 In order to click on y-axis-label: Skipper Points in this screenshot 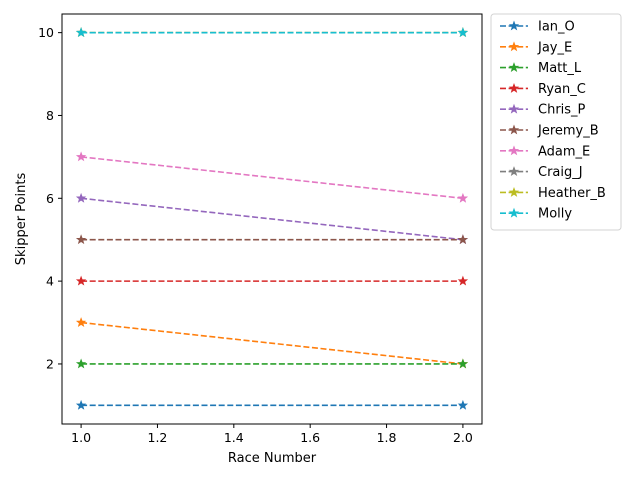, I will do `click(21, 219)`.